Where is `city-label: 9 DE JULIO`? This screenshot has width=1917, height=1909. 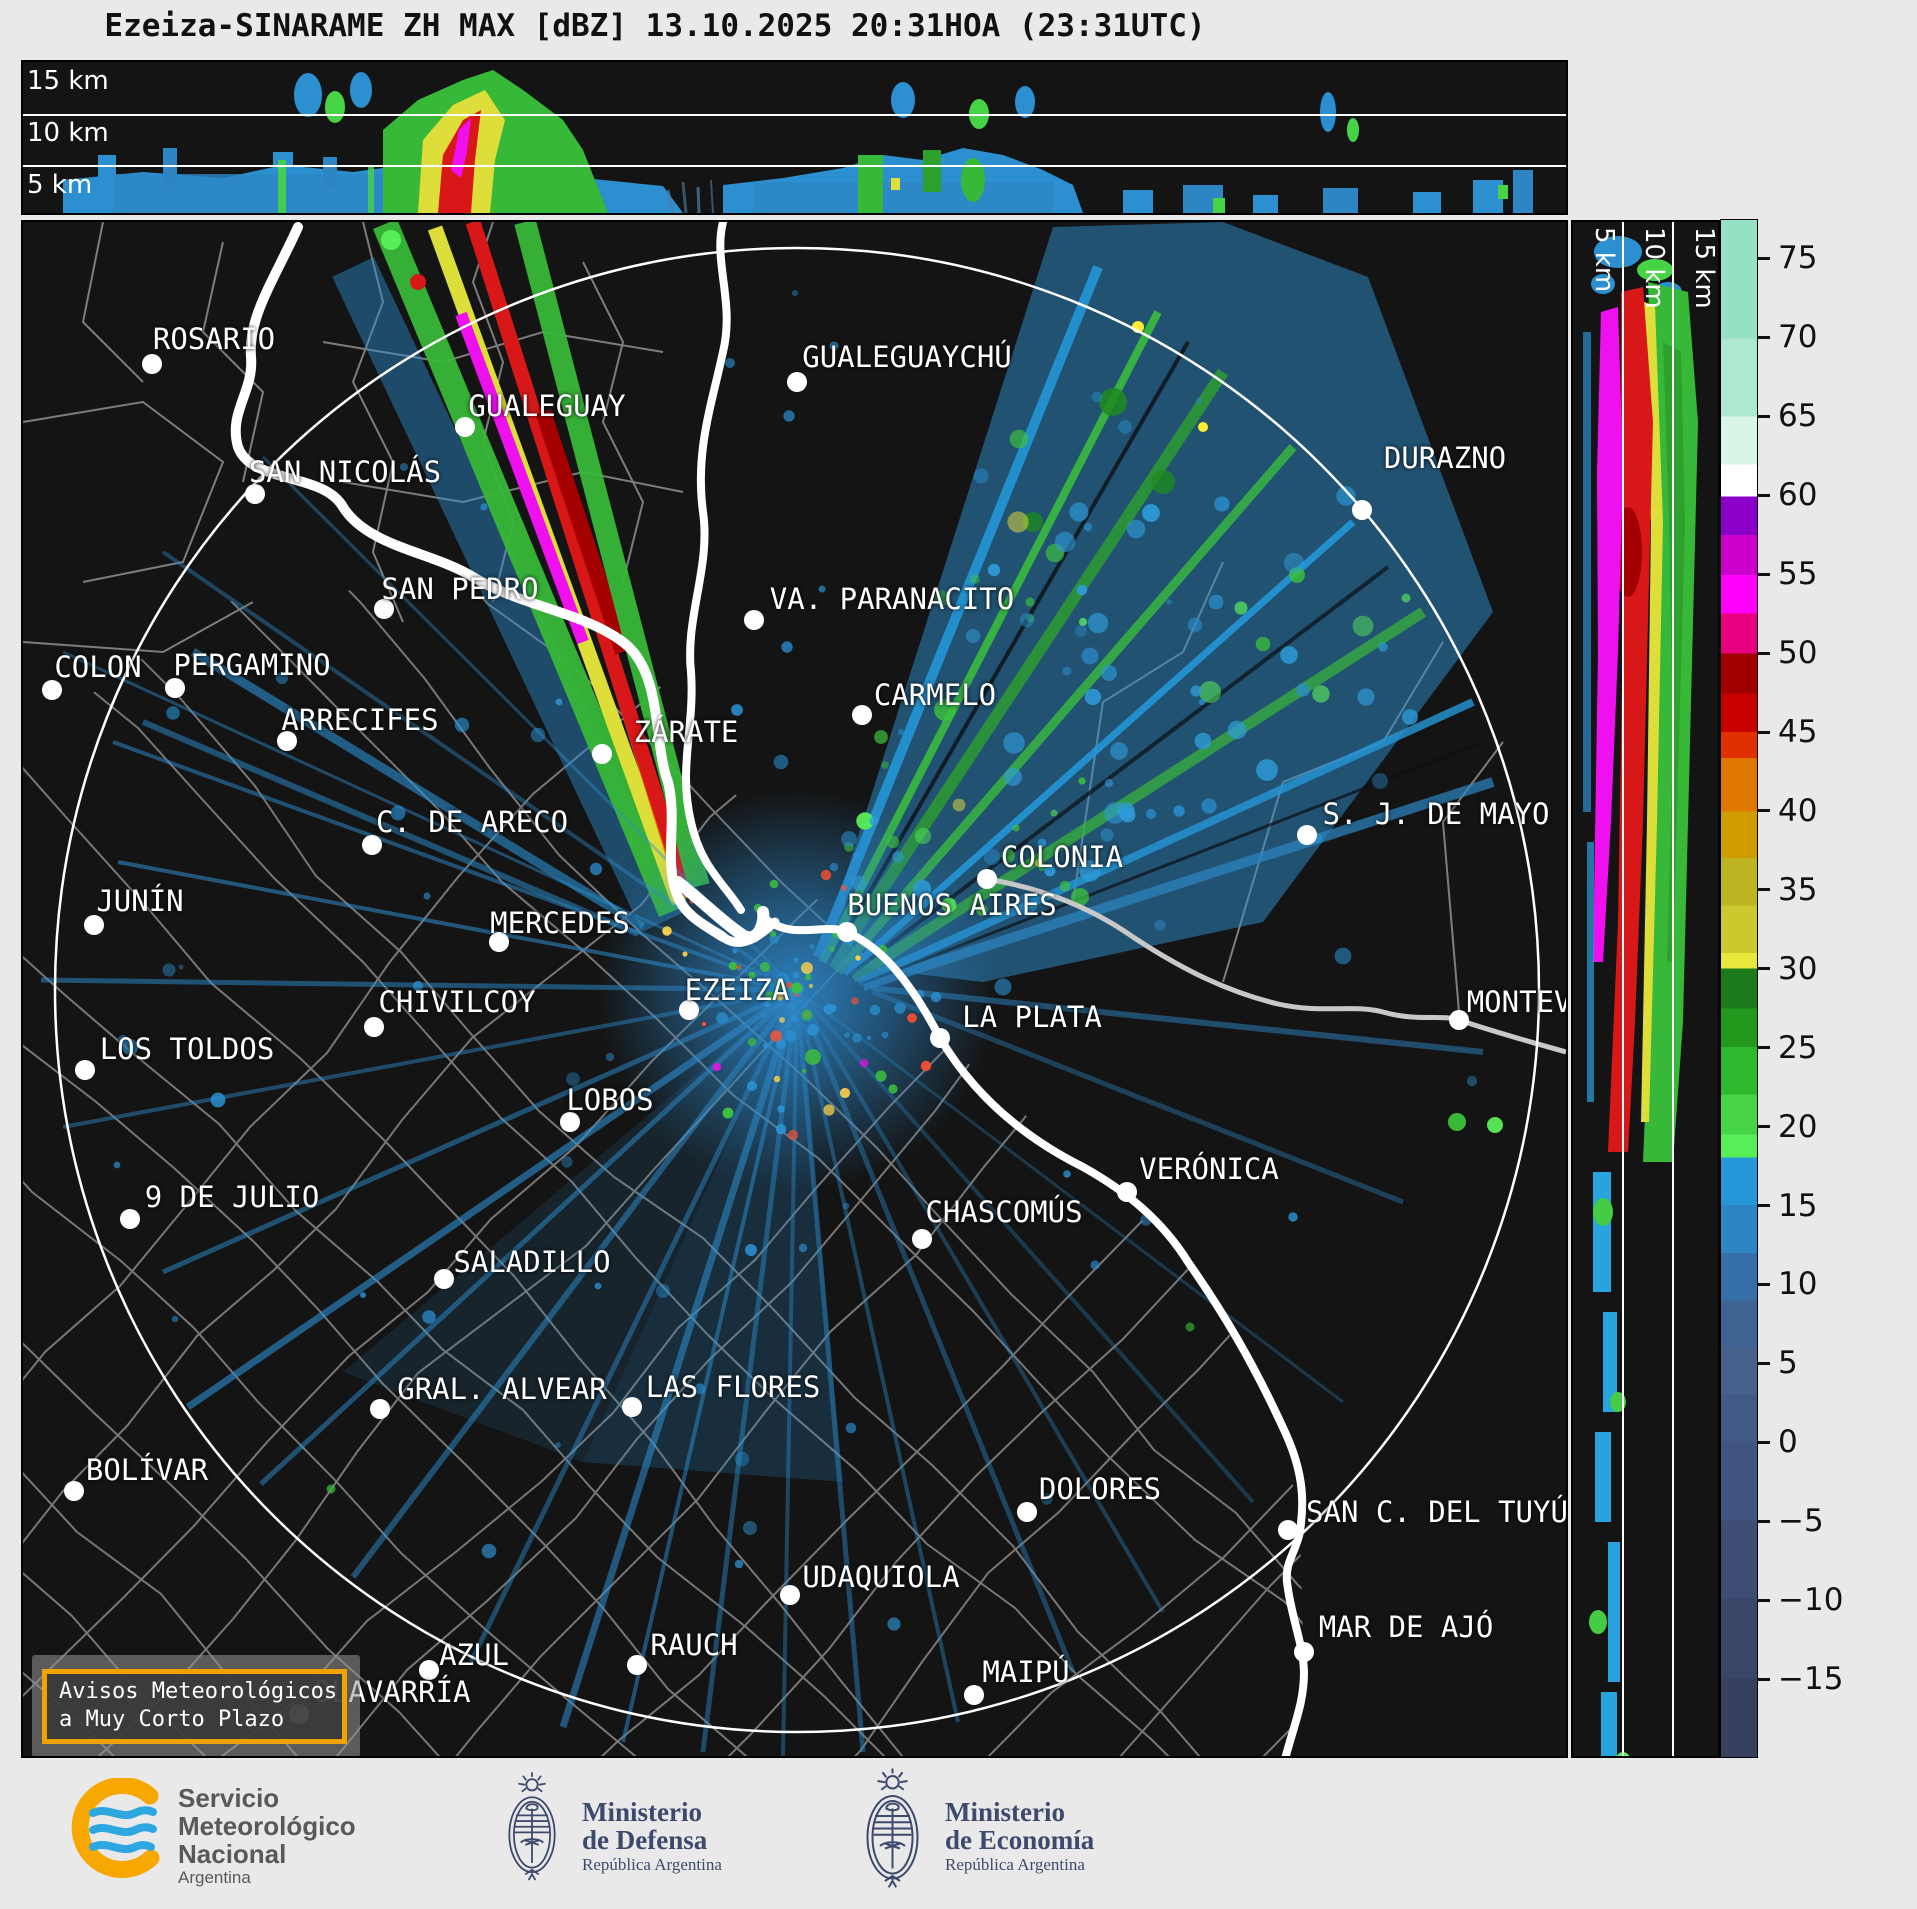 city-label: 9 DE JULIO is located at coordinates (232, 1197).